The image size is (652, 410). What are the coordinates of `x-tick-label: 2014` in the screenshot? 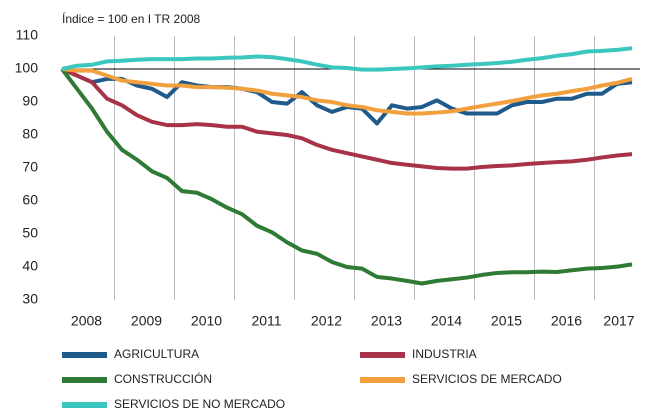 It's located at (446, 321).